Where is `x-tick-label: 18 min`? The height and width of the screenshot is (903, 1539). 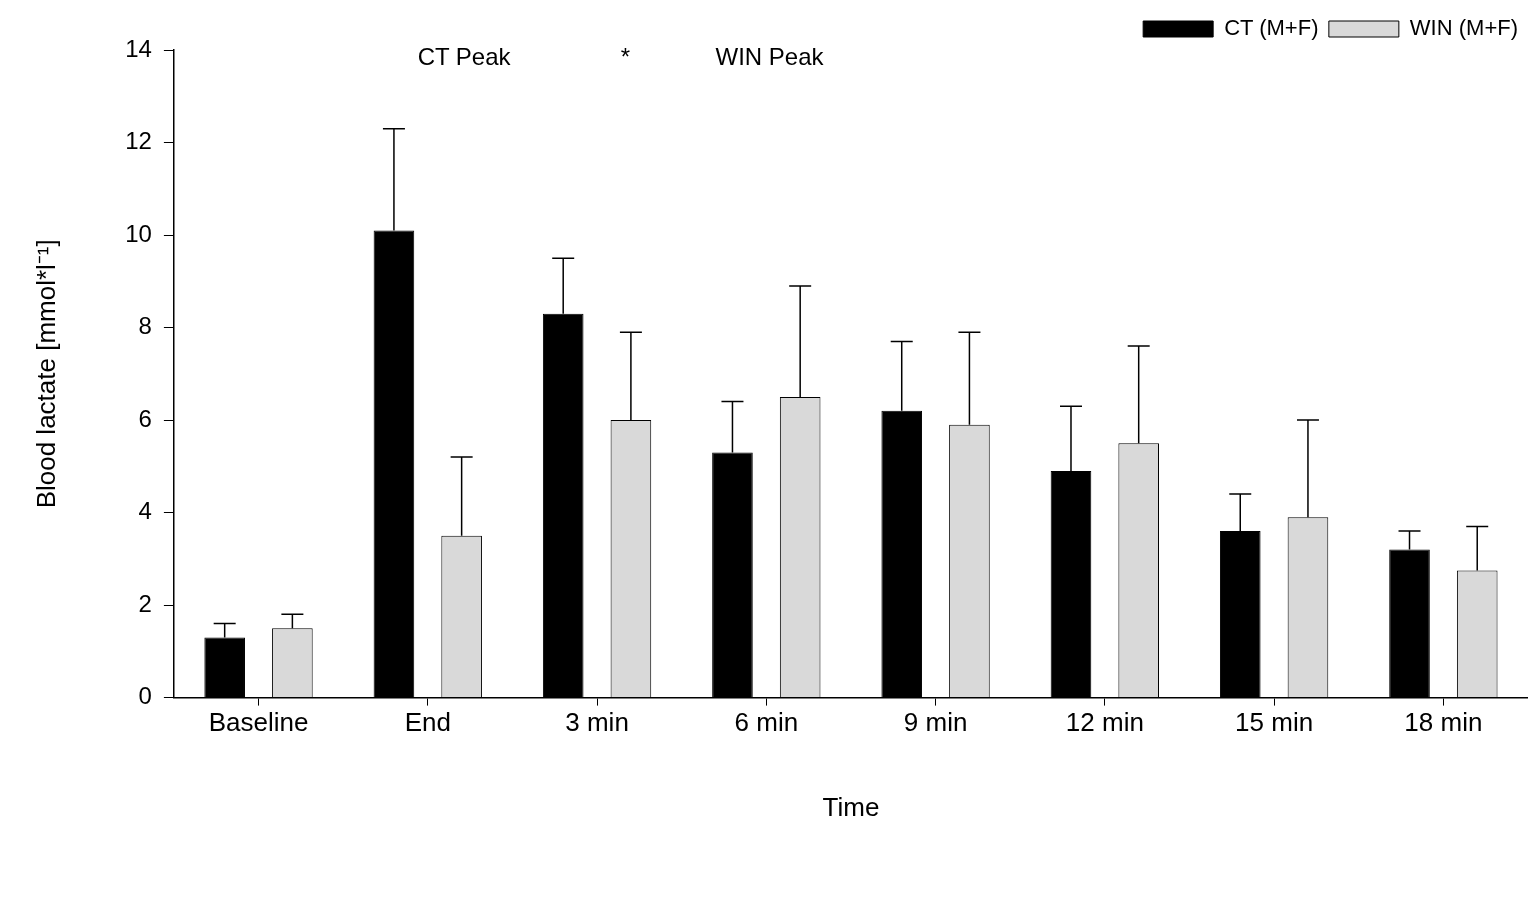 x-tick-label: 18 min is located at coordinates (1443, 722).